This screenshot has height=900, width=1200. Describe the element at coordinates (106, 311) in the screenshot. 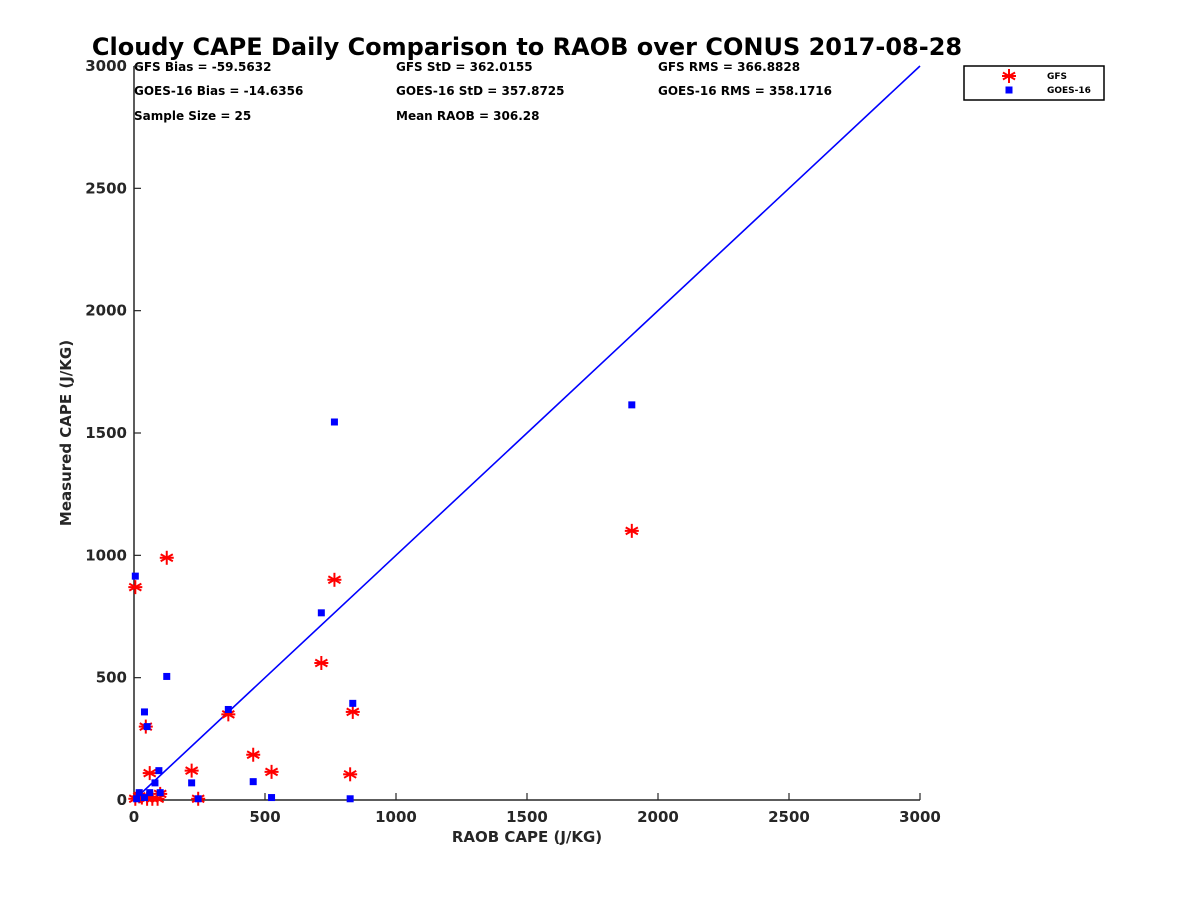

I see `y-tick-label: 2000` at that location.